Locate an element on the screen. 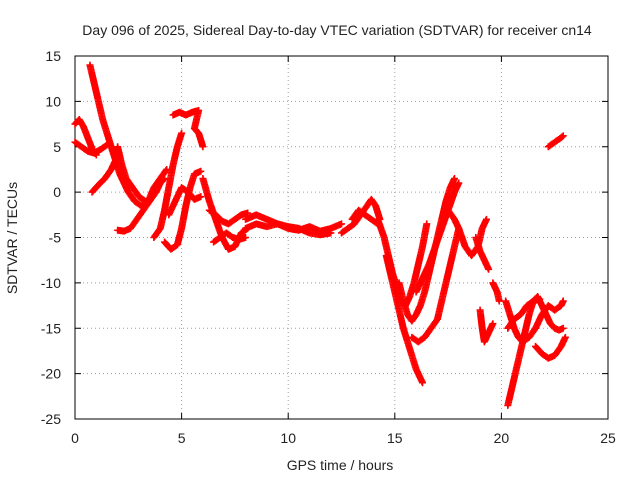 The width and height of the screenshot is (640, 480). series-trace-t is located at coordinates (435, 285).